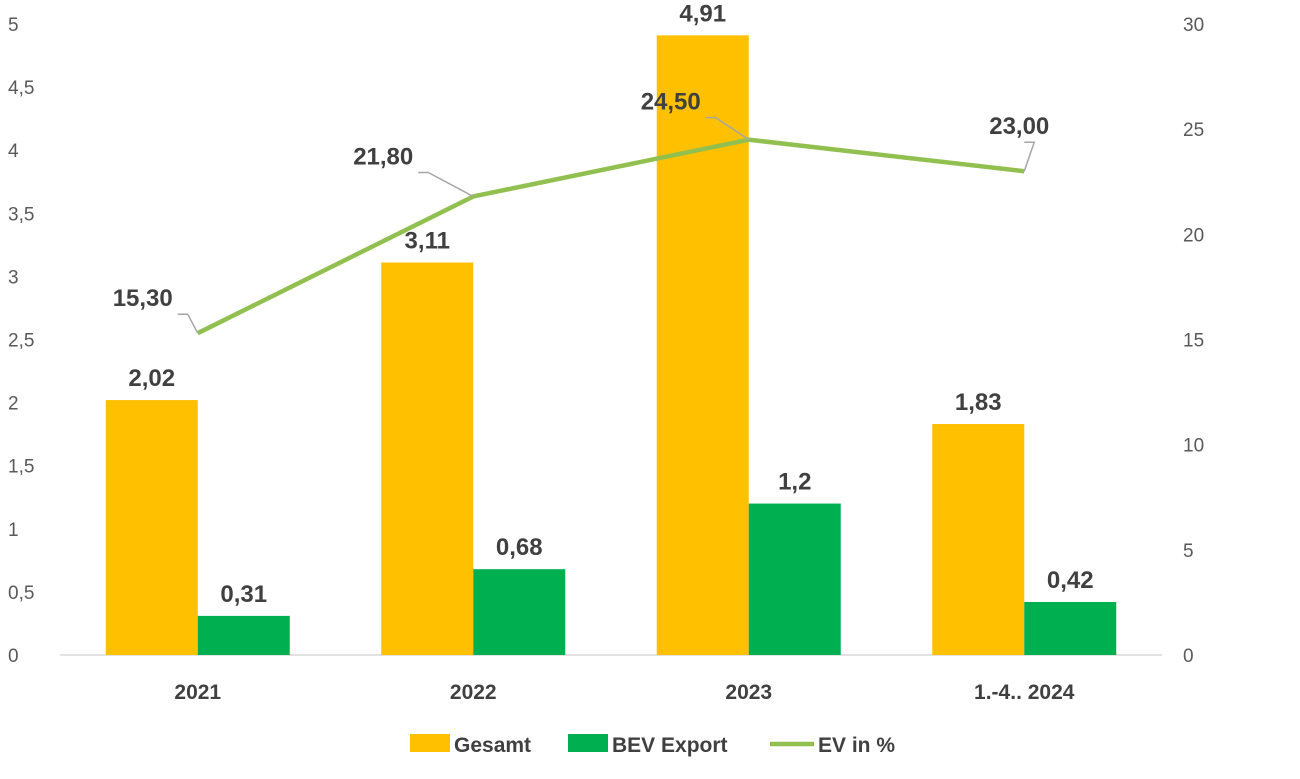 This screenshot has height=779, width=1300. I want to click on legend-label: Gesamt, so click(492, 745).